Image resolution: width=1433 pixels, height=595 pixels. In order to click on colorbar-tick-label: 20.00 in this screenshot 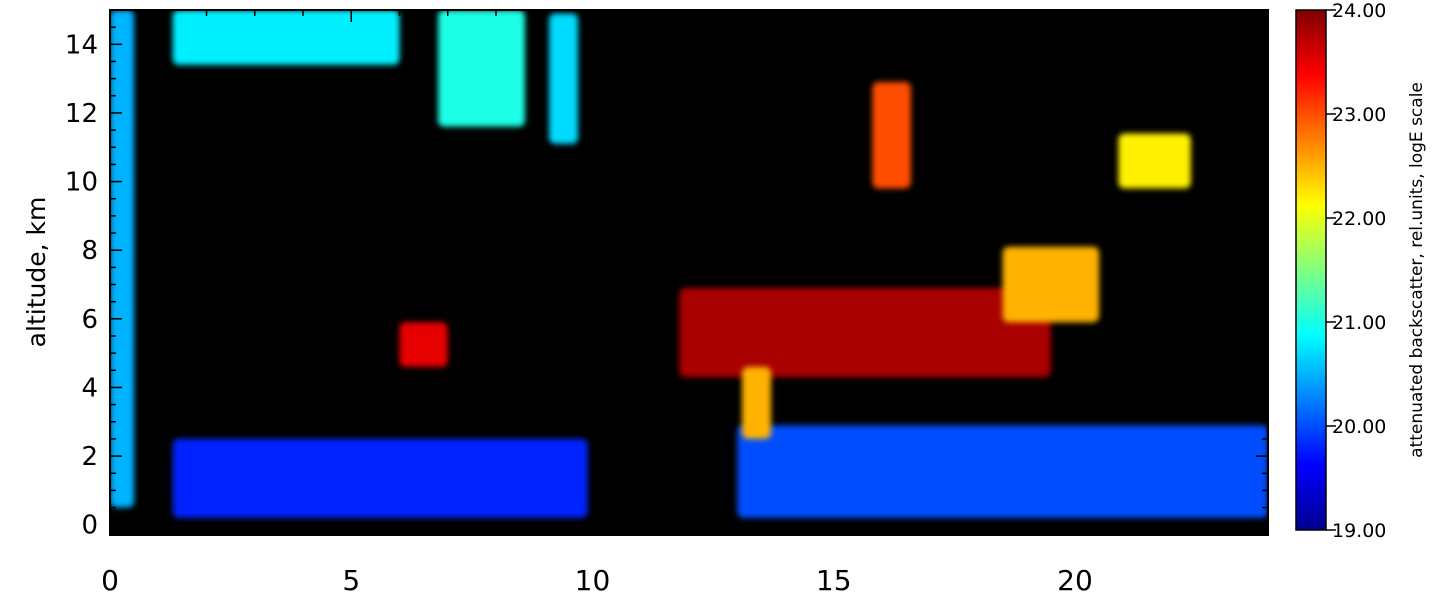, I will do `click(1359, 427)`.